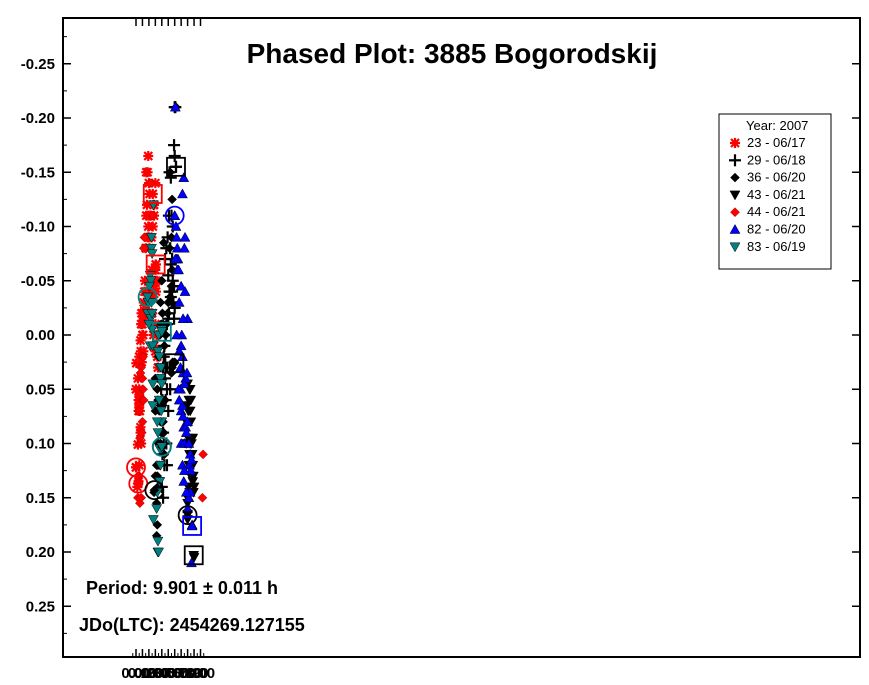 The height and width of the screenshot is (685, 869). I want to click on legend-label: 44 - 06/21, so click(776, 211).